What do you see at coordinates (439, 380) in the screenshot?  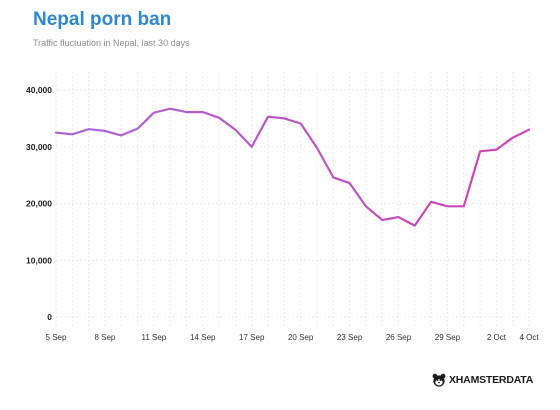 I see `hamster-logo-icon` at bounding box center [439, 380].